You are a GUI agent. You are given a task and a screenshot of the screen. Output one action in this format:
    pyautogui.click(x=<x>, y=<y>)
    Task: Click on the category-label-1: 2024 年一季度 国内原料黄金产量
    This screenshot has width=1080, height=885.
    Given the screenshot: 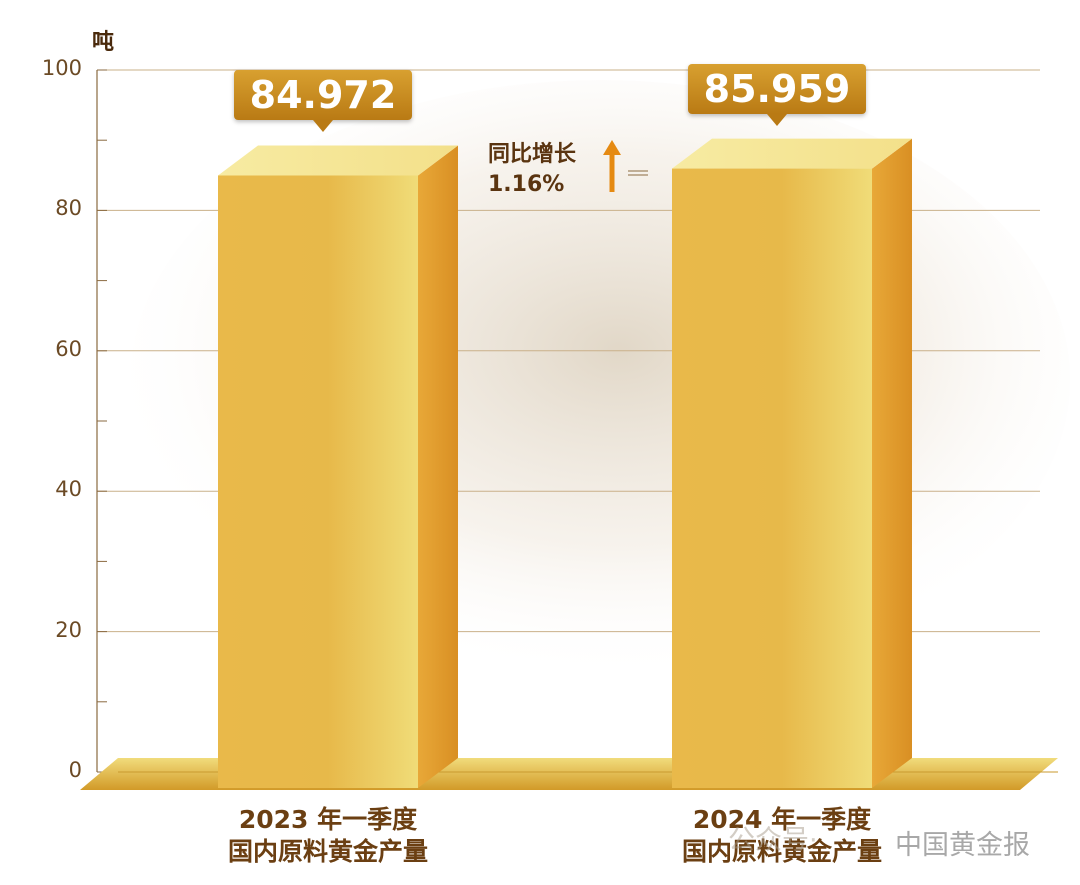 What is the action you would take?
    pyautogui.click(x=782, y=836)
    